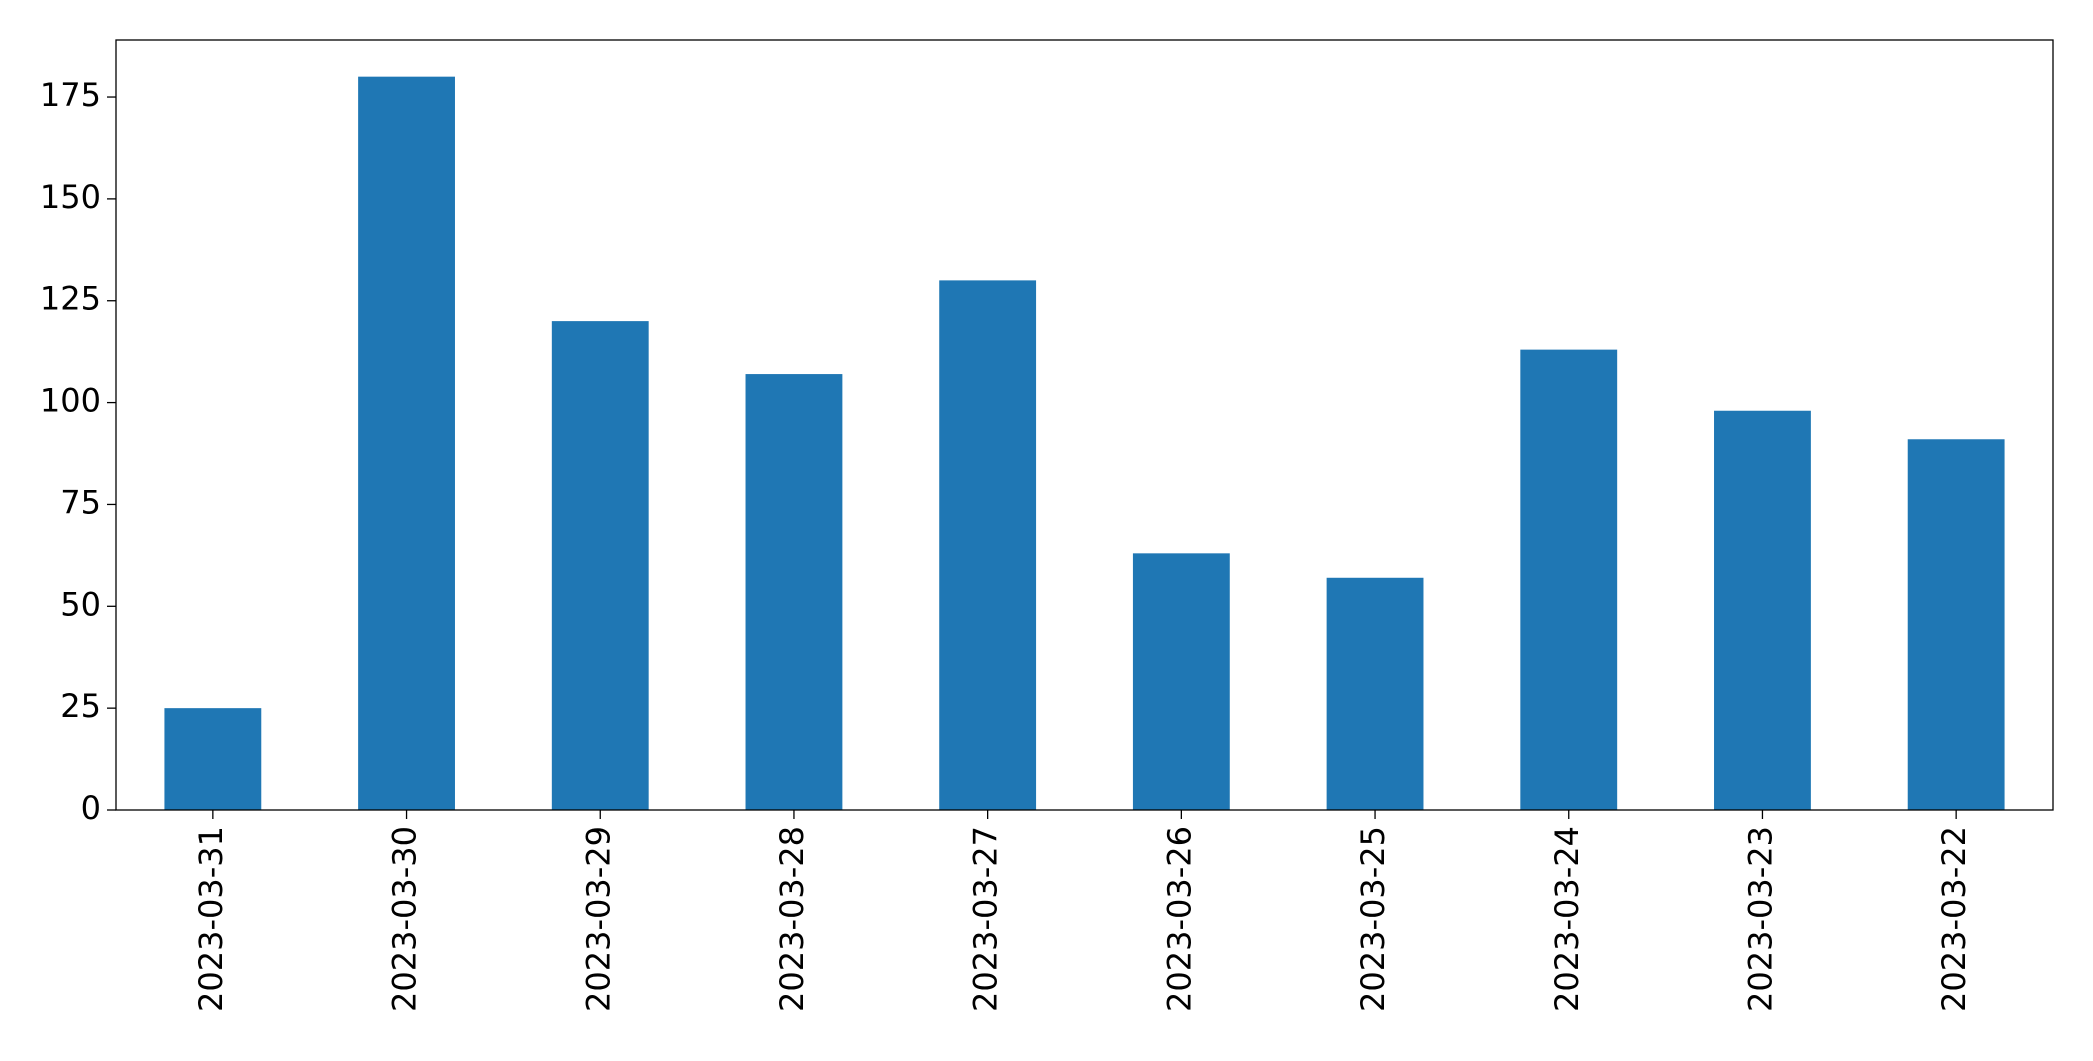 Image resolution: width=2093 pixels, height=1061 pixels. Describe the element at coordinates (1760, 919) in the screenshot. I see `x-tick-label: 2023-03-23` at that location.